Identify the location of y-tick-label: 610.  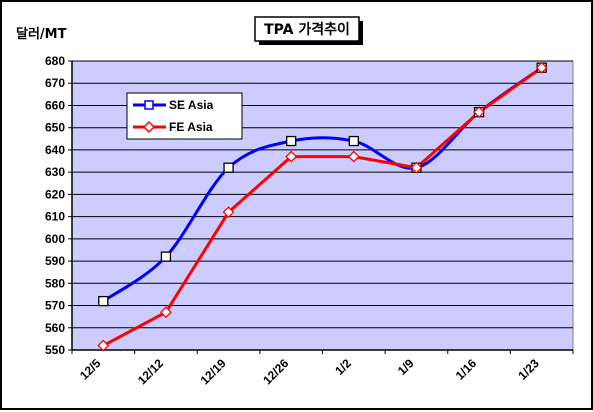
(55, 217).